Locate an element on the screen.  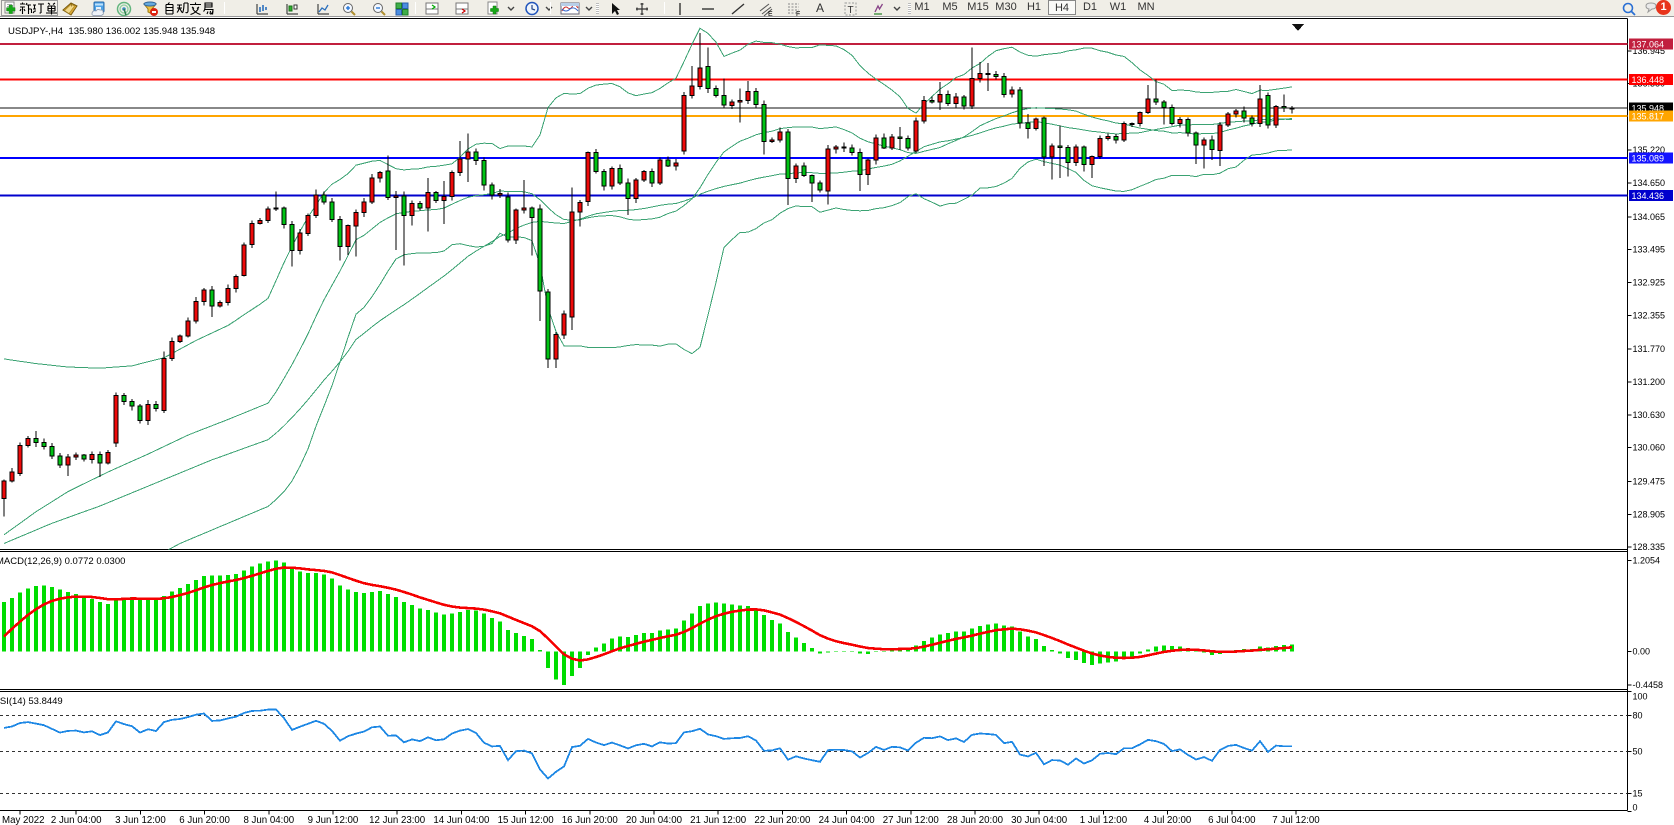
svg-text: 128.335 is located at coordinates (1649, 547).